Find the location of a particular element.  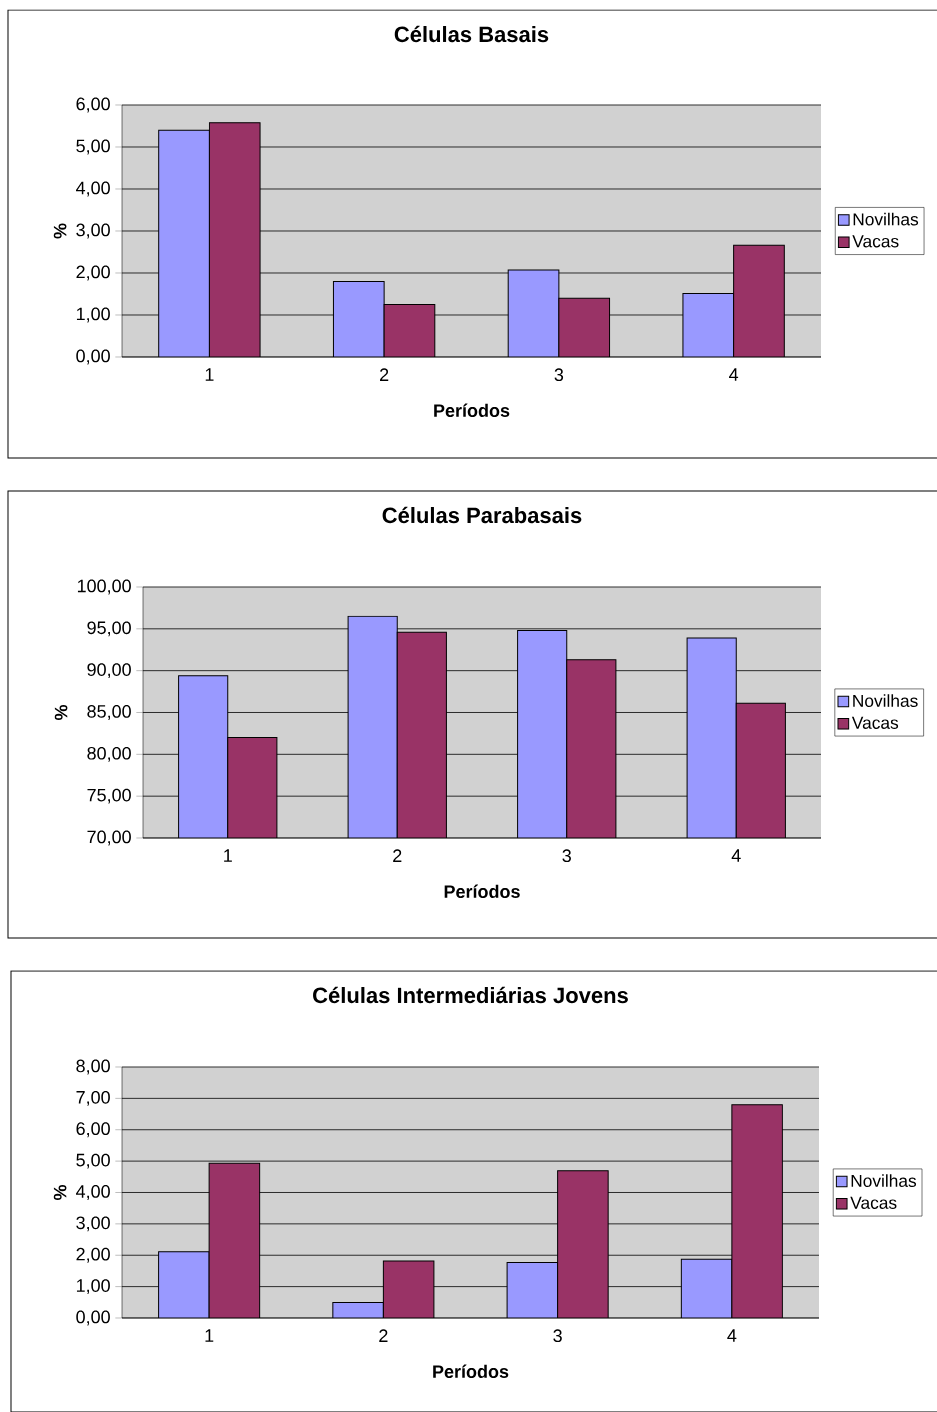

y-tick-label: 70,00 is located at coordinates (109, 838).